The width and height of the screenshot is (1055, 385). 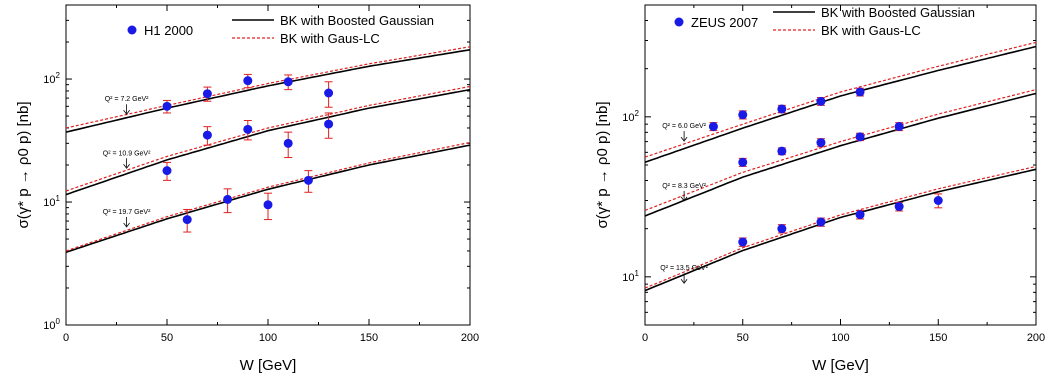 What do you see at coordinates (127, 153) in the screenshot?
I see `q2-annotation: Q² = 10.9 GeV²` at bounding box center [127, 153].